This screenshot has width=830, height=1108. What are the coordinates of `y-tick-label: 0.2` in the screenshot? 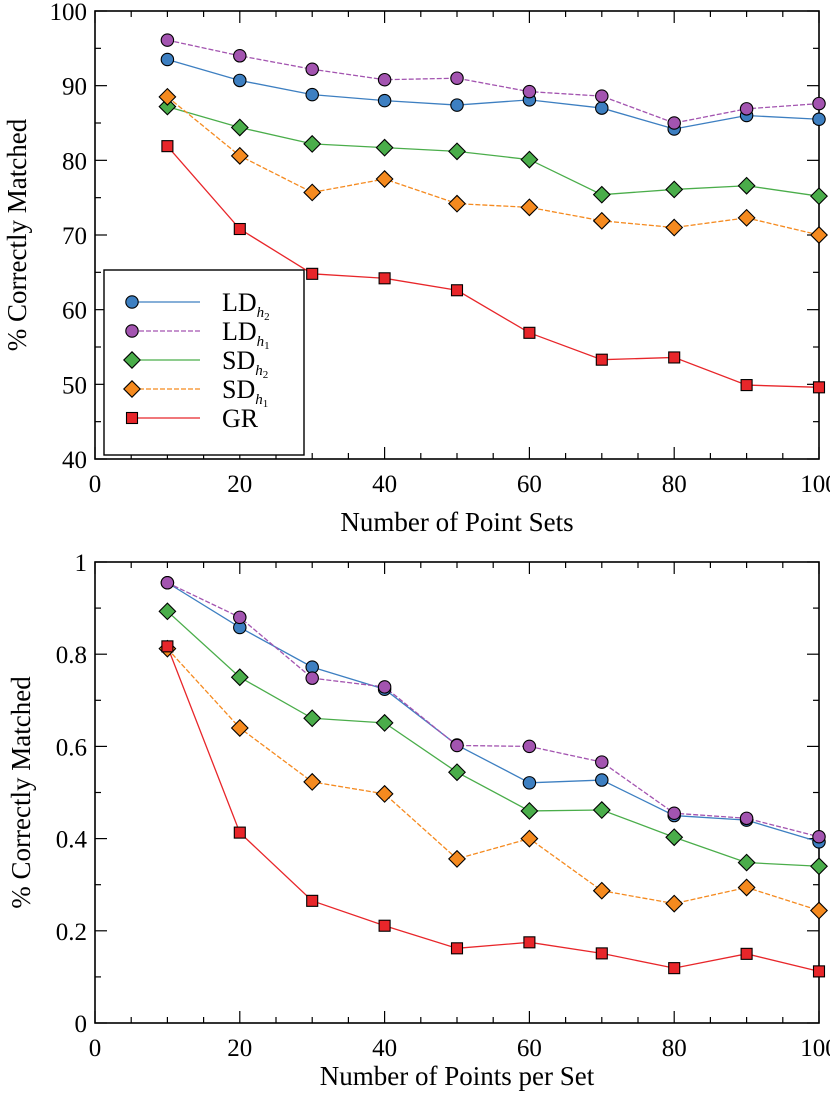 It's located at (71, 932).